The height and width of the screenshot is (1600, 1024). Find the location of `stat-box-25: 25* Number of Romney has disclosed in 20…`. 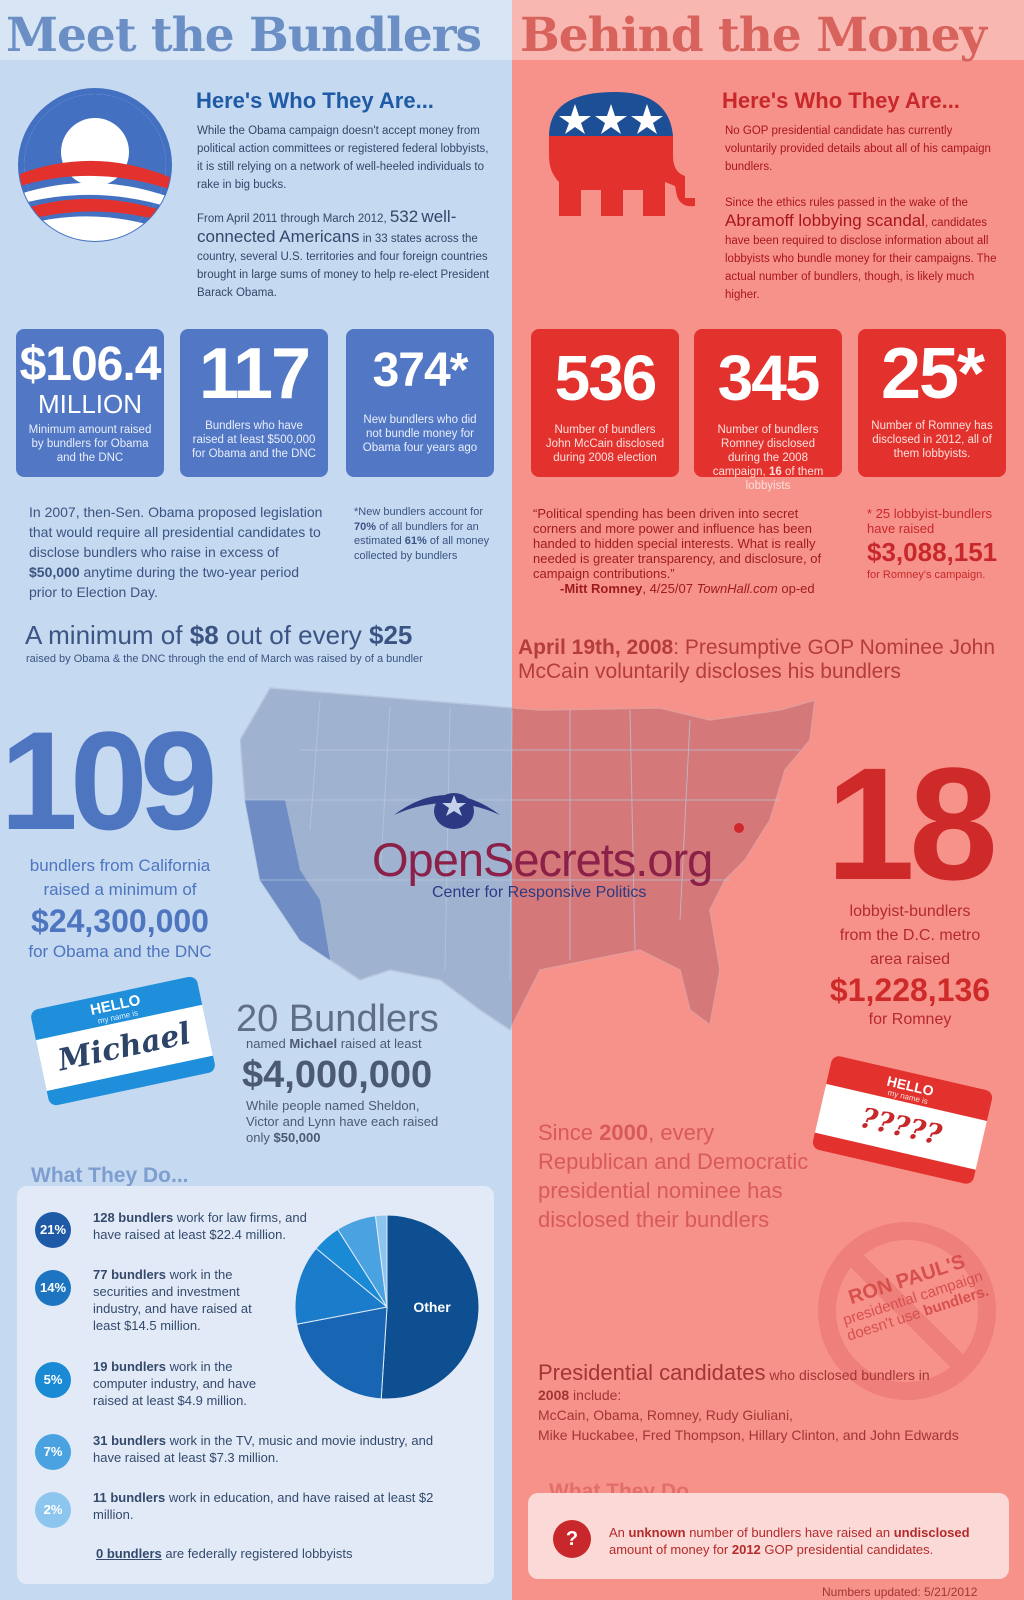

stat-box-25: 25* Number of Romney has disclosed in 20… is located at coordinates (932, 403).